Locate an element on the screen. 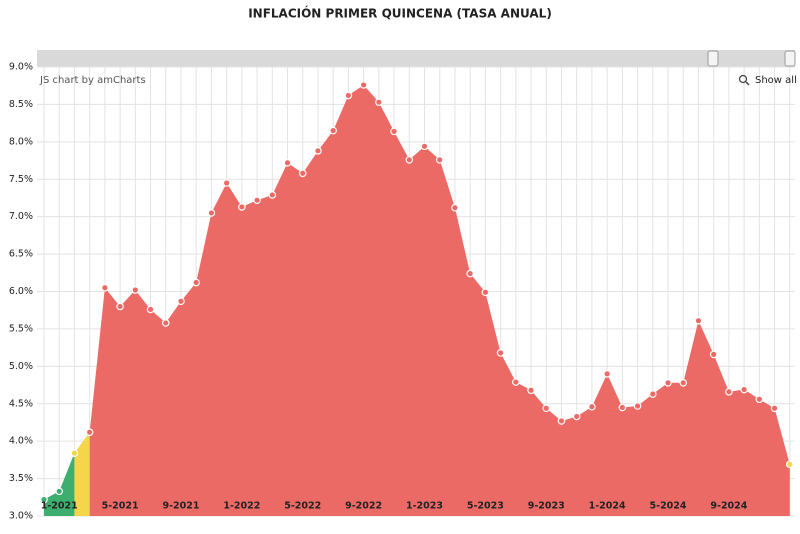 This screenshot has height=534, width=800. x-tick-label: 5-2023 is located at coordinates (485, 506).